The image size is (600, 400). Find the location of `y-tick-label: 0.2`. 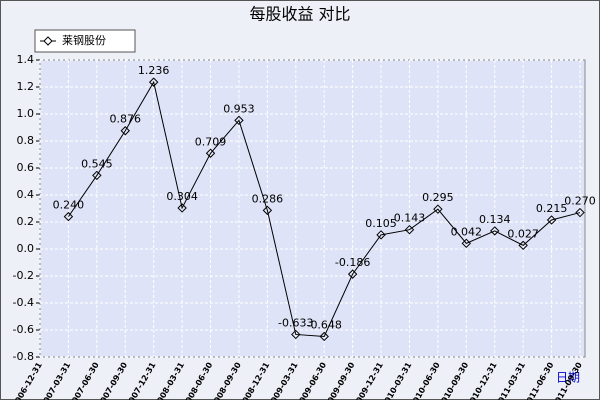

y-tick-label: 0.2 is located at coordinates (26, 221).